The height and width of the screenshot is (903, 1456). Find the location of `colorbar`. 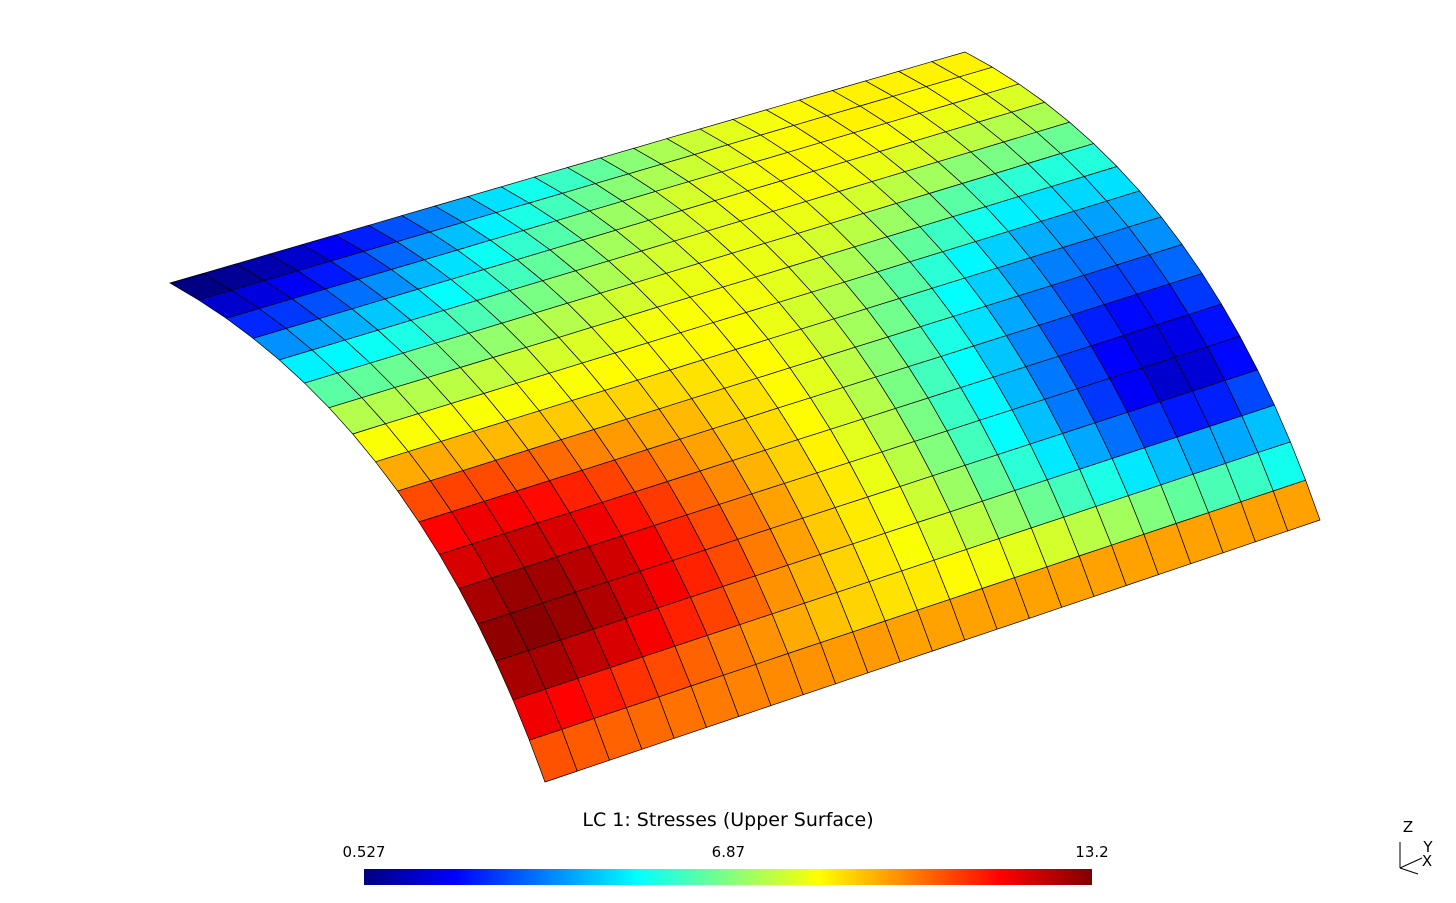

colorbar is located at coordinates (728, 877).